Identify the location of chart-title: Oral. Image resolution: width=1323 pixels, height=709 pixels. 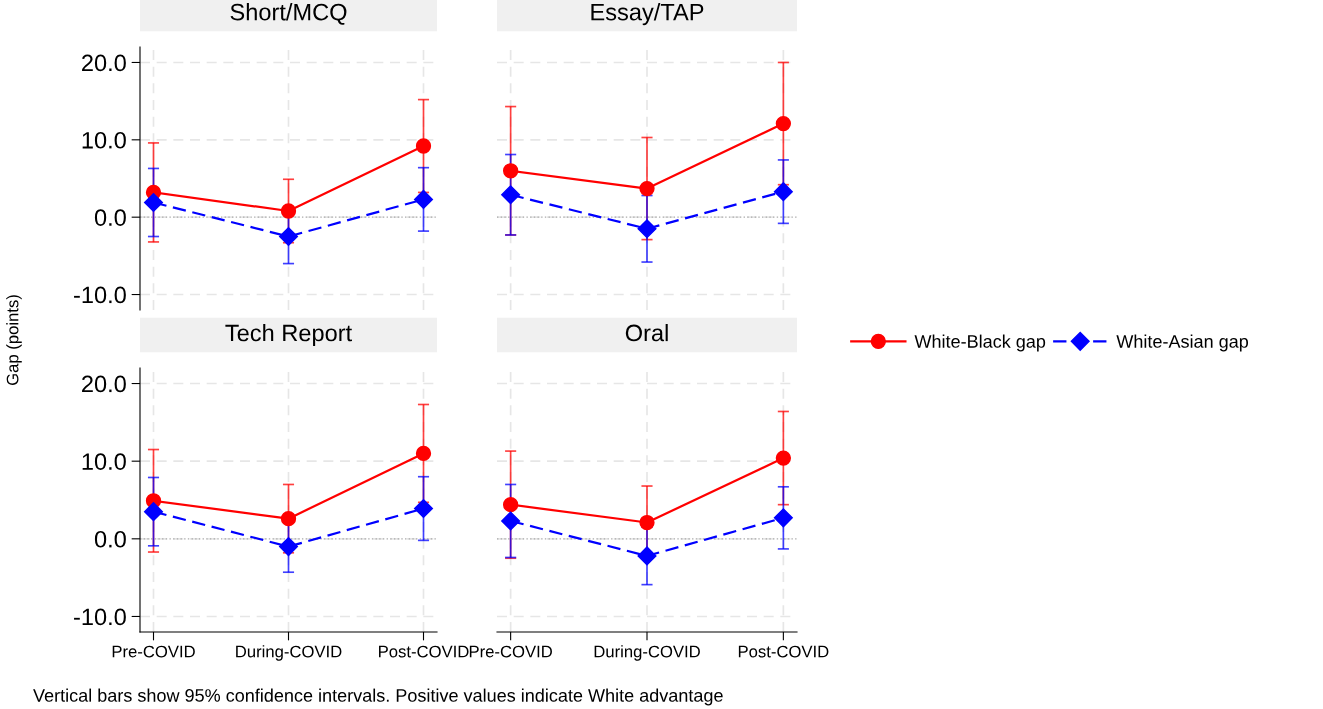
(646, 333).